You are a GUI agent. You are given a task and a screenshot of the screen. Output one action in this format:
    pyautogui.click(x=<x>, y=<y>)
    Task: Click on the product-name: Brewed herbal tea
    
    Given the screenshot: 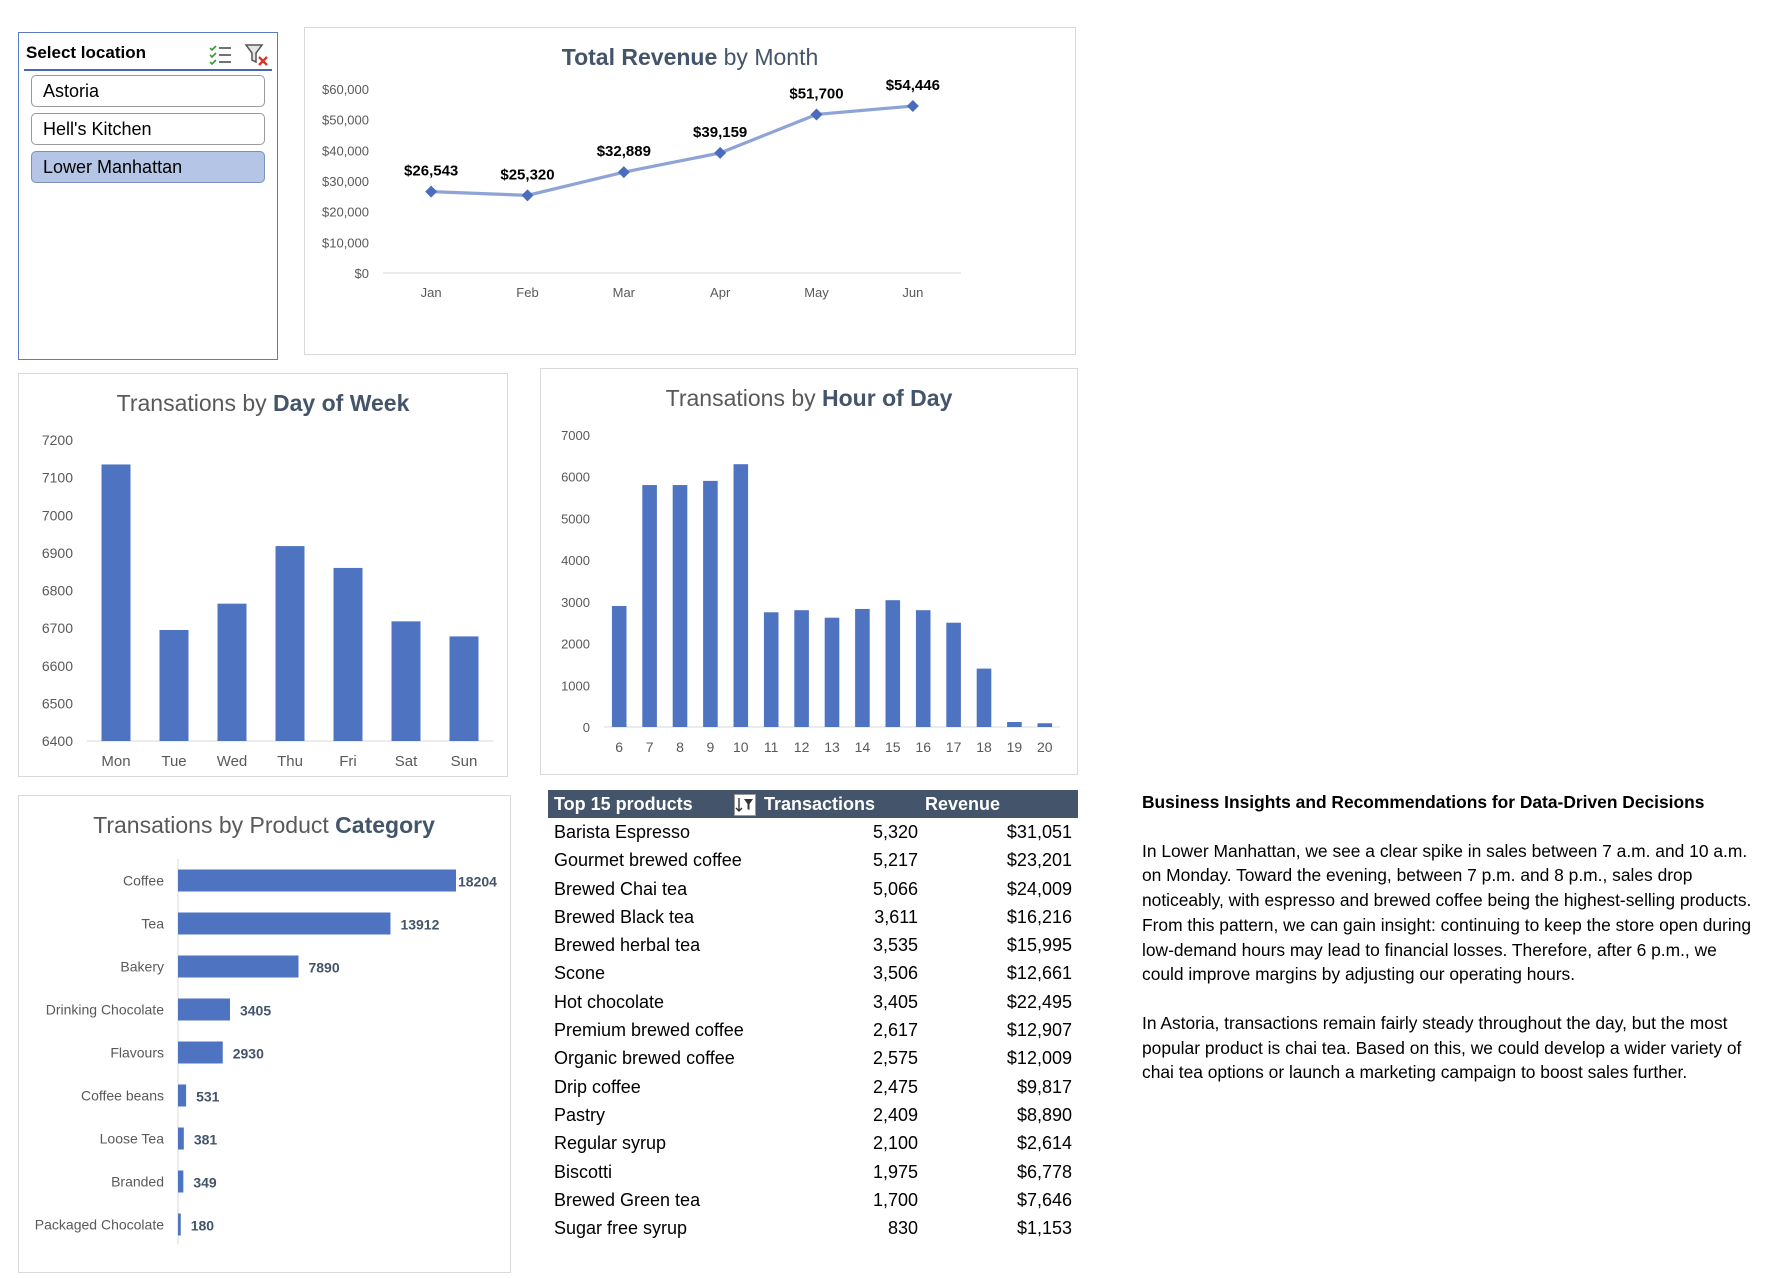 What is the action you would take?
    pyautogui.click(x=627, y=945)
    